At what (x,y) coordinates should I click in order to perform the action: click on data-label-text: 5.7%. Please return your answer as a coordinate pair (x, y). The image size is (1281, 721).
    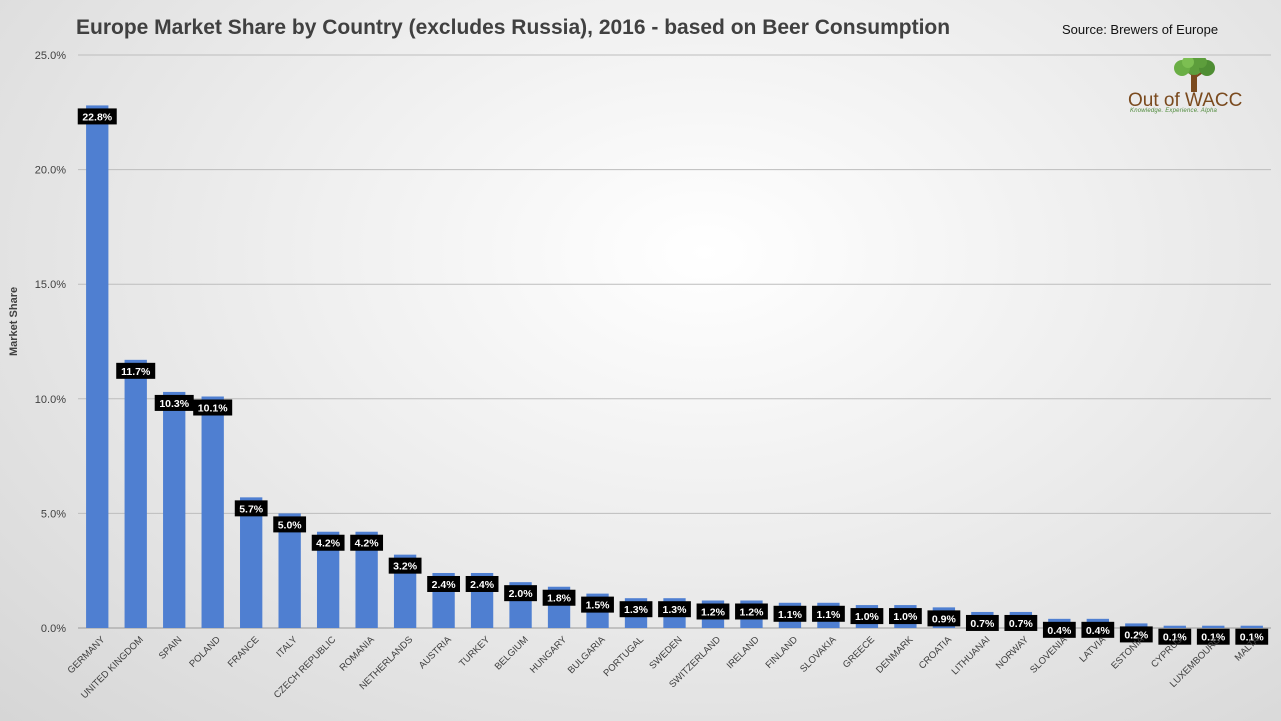
    Looking at the image, I should click on (251, 509).